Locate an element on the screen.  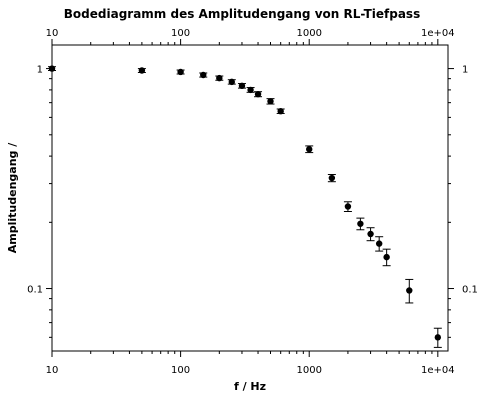
x-axis-label: f / Hz is located at coordinates (250, 386).